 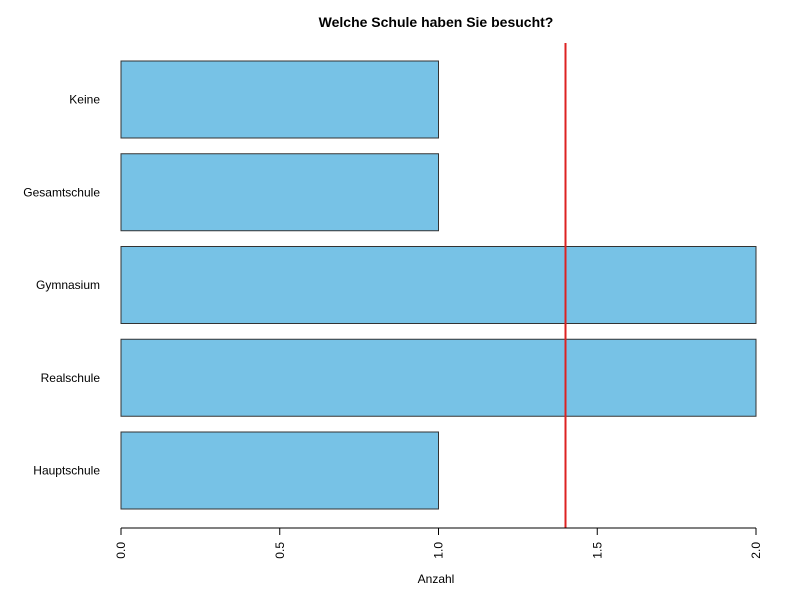 I want to click on category-label-hauptschule: Hauptschule, so click(x=66, y=471).